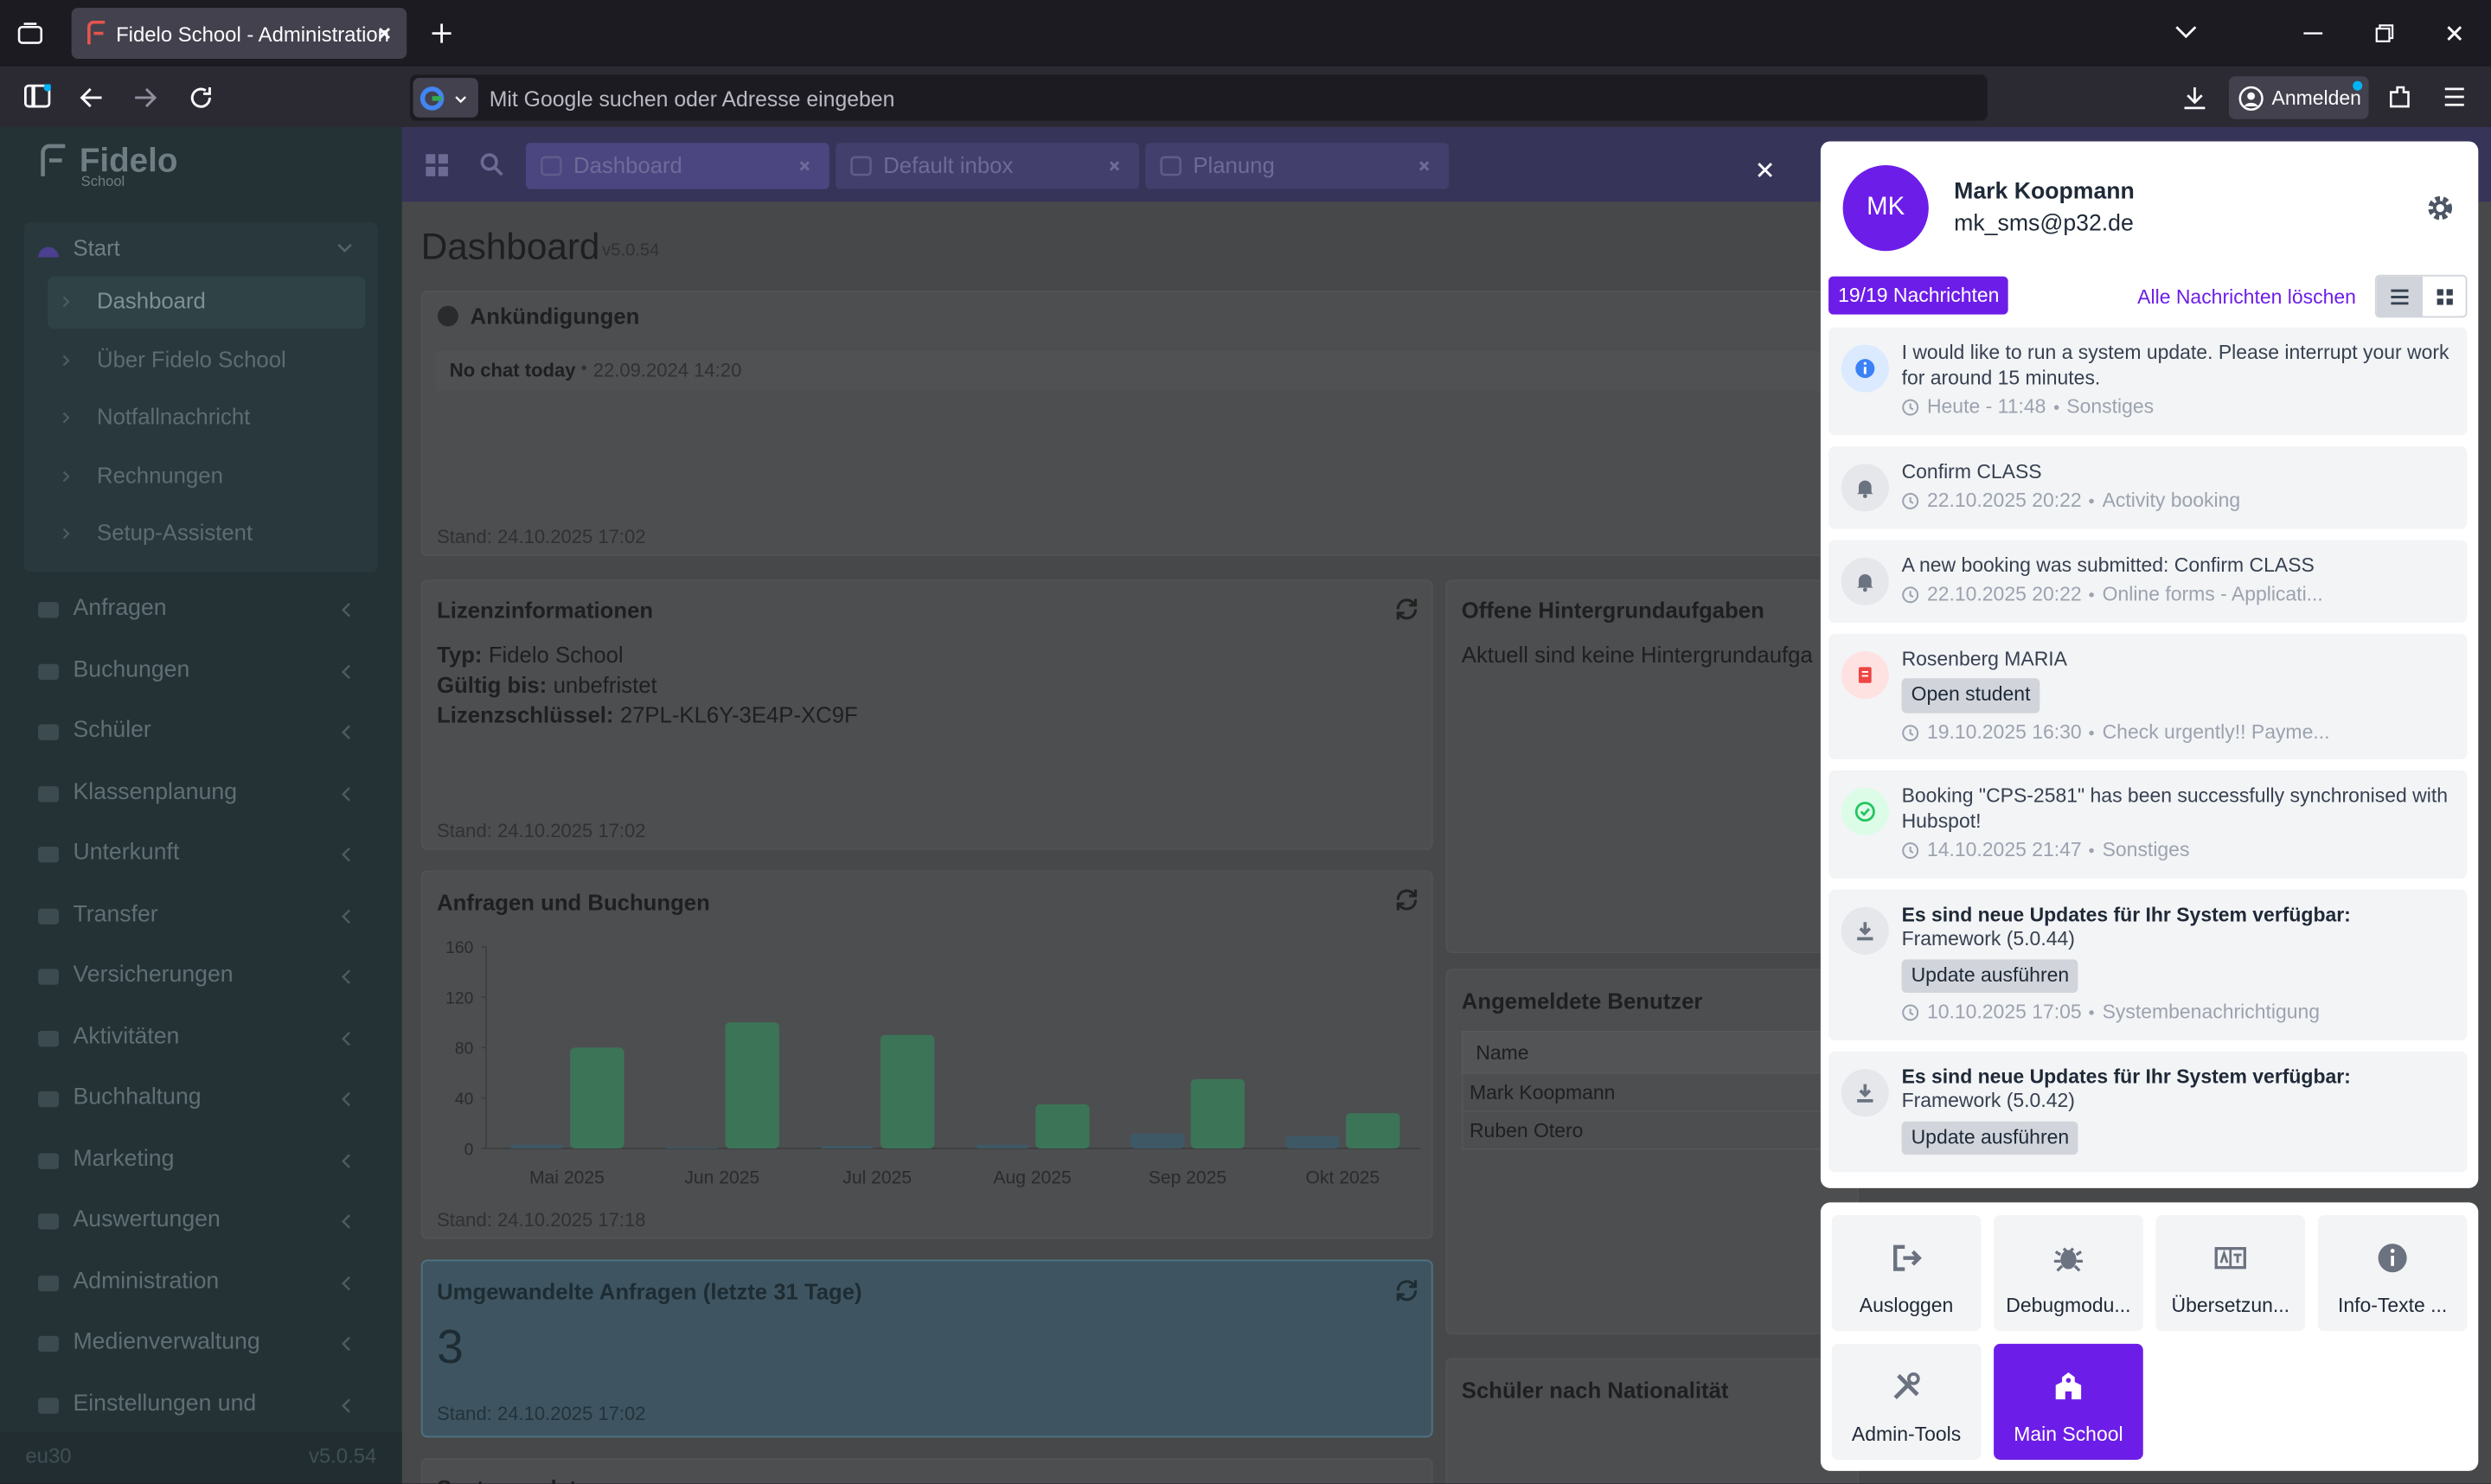 The image size is (2491, 1484). I want to click on sidebar-item: Schüler, so click(112, 731).